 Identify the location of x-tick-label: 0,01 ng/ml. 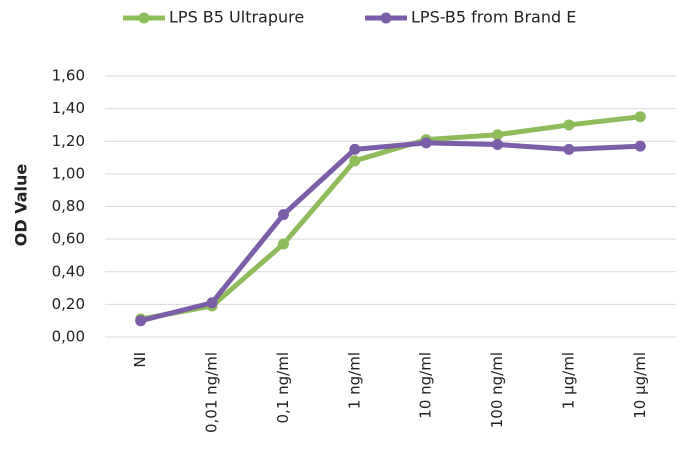
(212, 392).